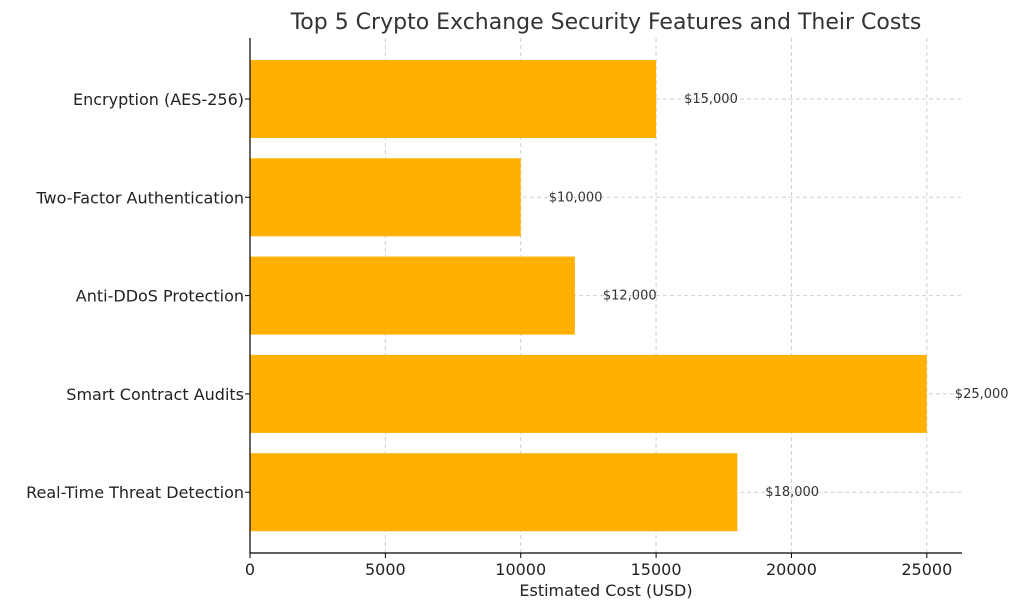 Image resolution: width=1024 pixels, height=610 pixels. I want to click on data-label: $10,000, so click(576, 197).